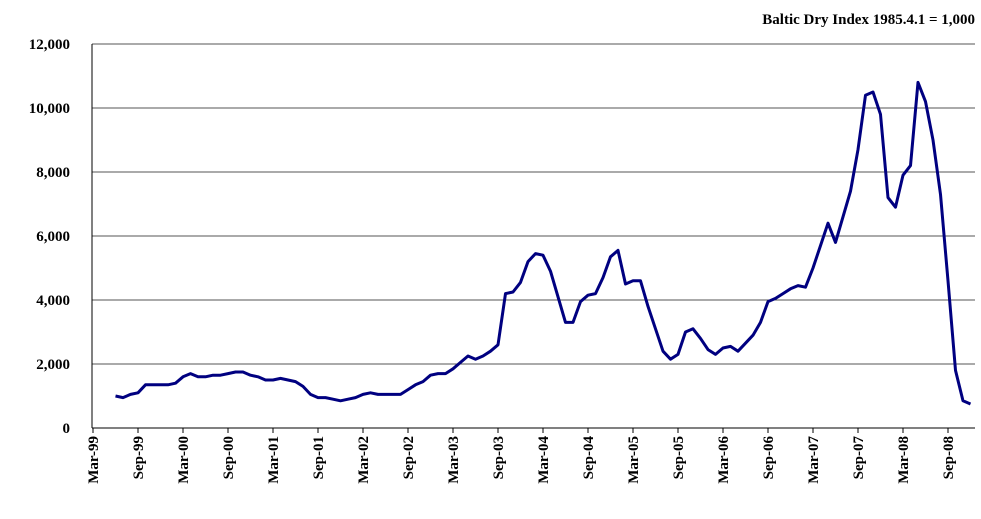  I want to click on x-tick-label: Sep-07, so click(859, 458).